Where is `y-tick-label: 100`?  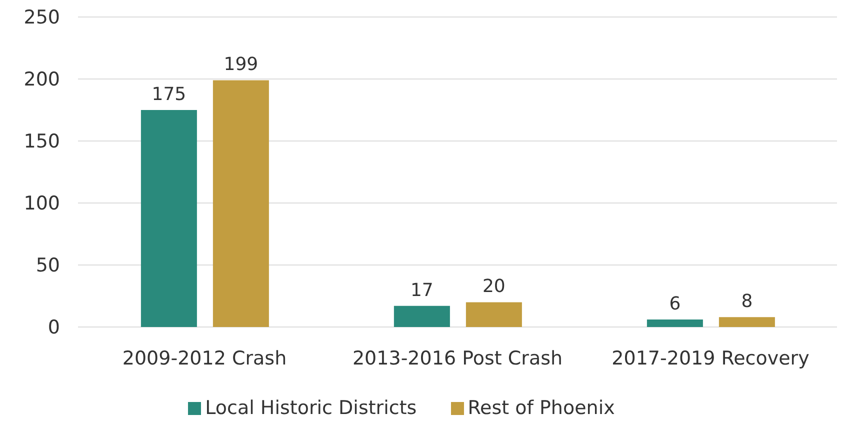
y-tick-label: 100 is located at coordinates (42, 203).